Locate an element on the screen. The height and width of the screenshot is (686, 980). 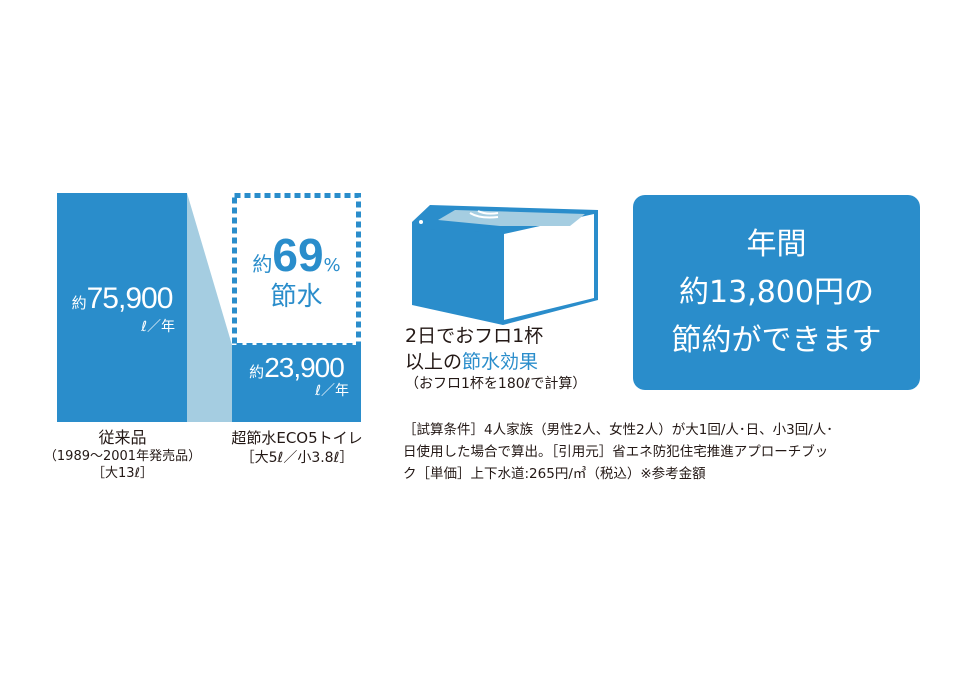
conventional-bar is located at coordinates (122, 307).